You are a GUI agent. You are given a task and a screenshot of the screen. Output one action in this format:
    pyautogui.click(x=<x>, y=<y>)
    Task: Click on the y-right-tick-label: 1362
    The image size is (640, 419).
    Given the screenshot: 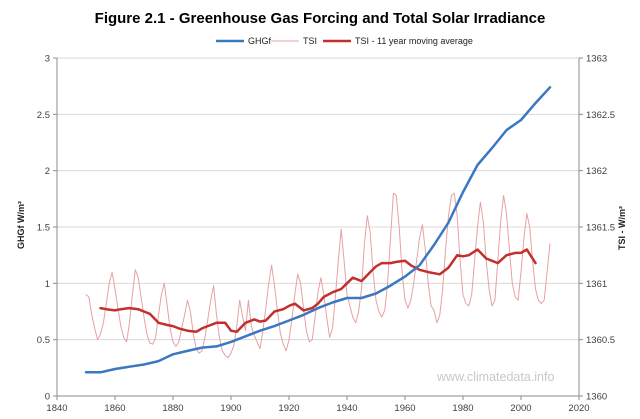 What is the action you would take?
    pyautogui.click(x=596, y=171)
    